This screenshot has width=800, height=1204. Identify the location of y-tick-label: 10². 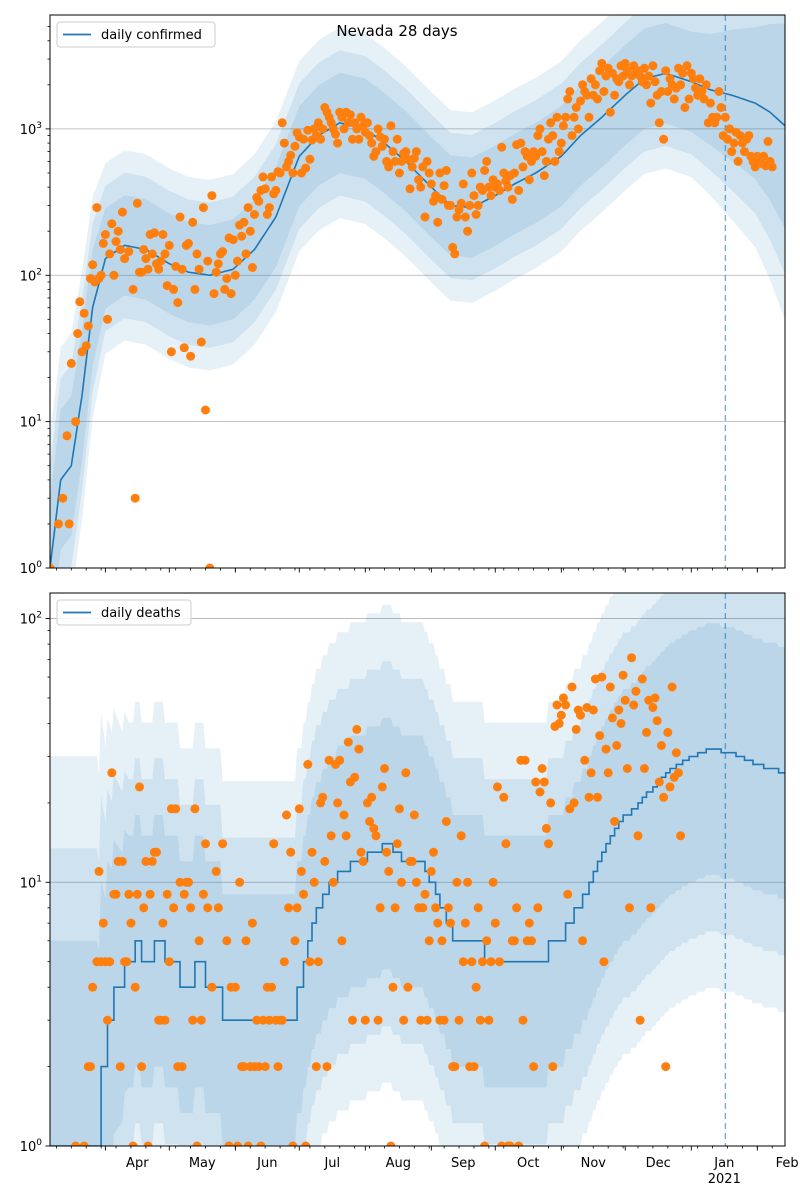
(31, 275).